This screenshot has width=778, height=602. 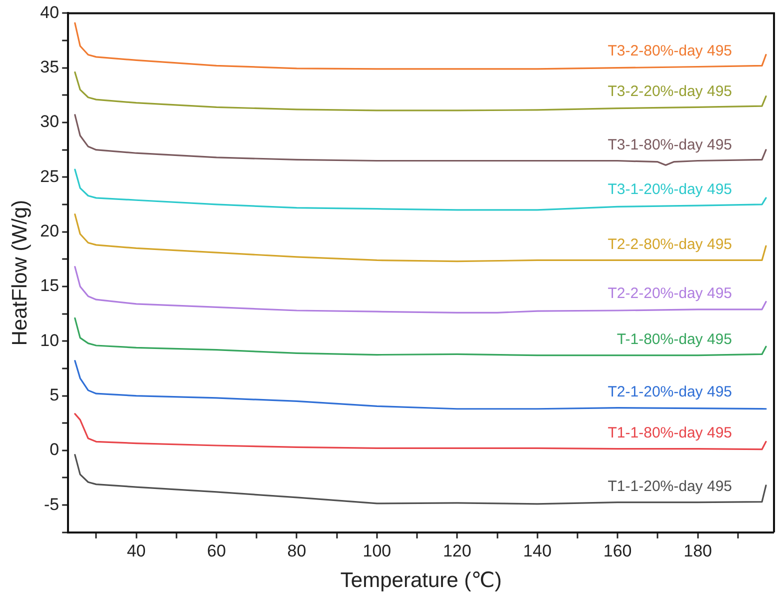 I want to click on series-label: T2-2-20%-day 495, so click(x=670, y=293).